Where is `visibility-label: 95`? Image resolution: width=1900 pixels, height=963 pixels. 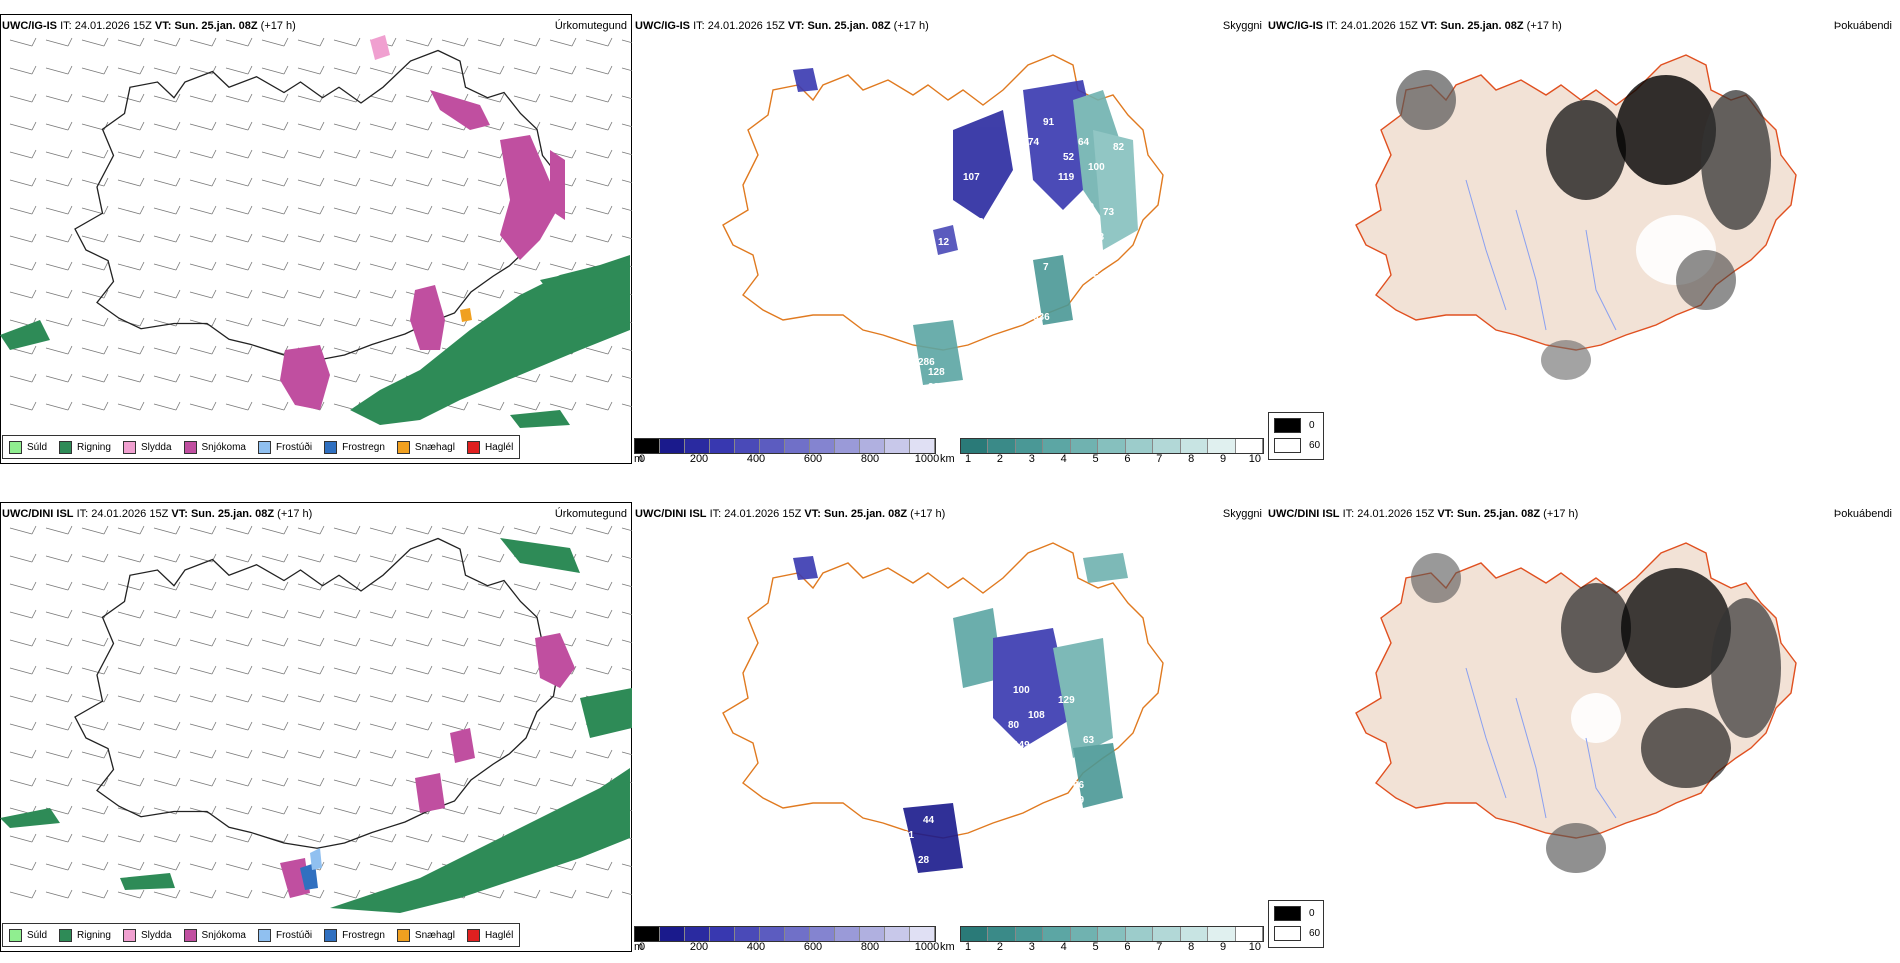
visibility-label: 95 is located at coordinates (1014, 187).